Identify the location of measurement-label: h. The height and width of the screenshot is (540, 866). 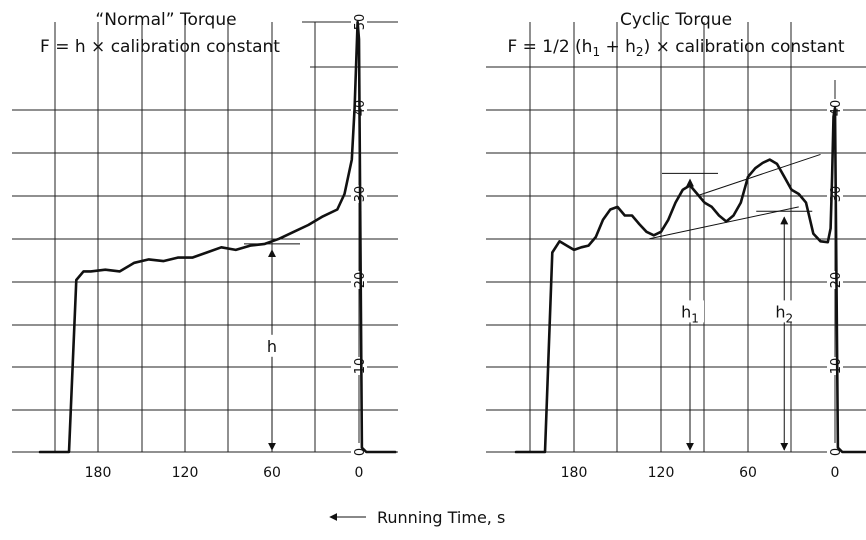
(272, 346).